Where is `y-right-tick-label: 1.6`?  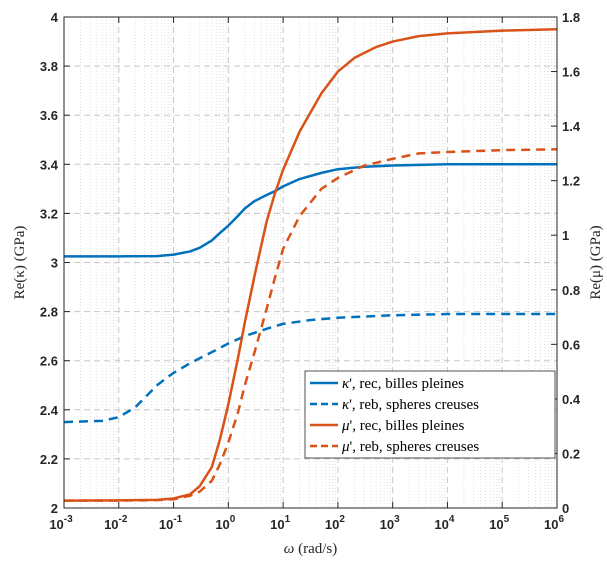 y-right-tick-label: 1.6 is located at coordinates (571, 72).